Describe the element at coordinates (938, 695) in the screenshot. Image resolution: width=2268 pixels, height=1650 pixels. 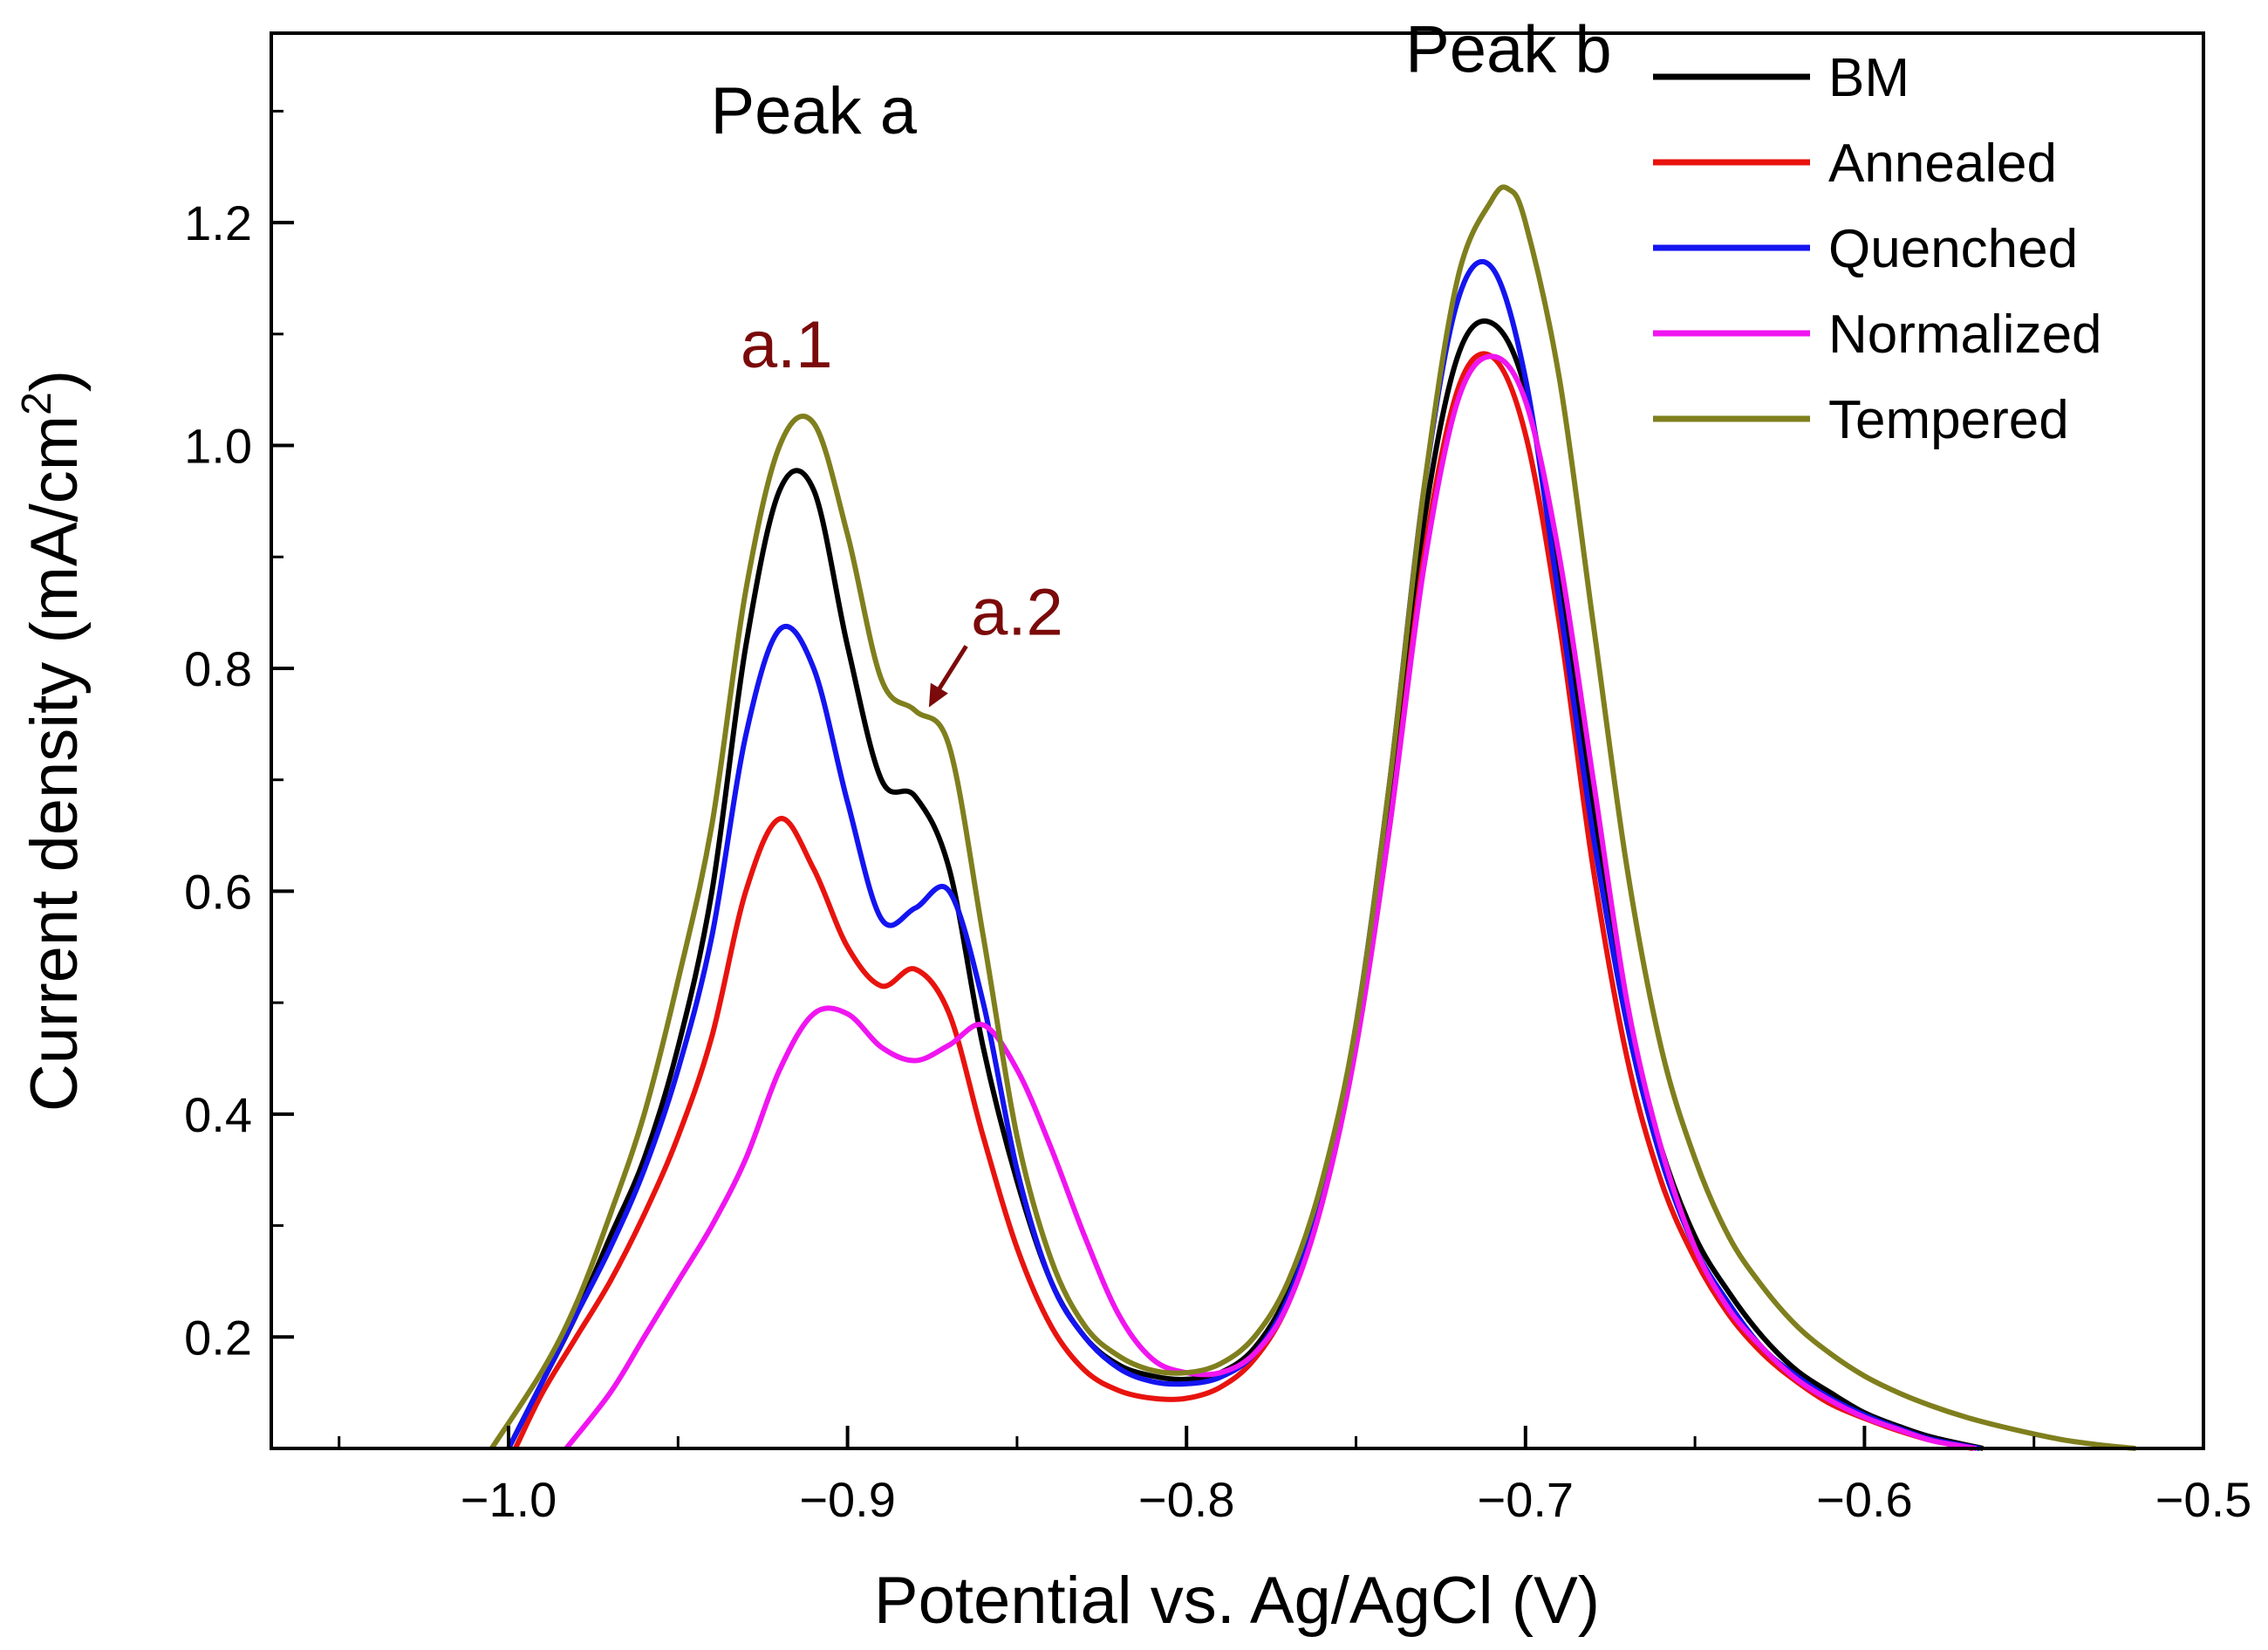
I see `annotation-arrow-head` at that location.